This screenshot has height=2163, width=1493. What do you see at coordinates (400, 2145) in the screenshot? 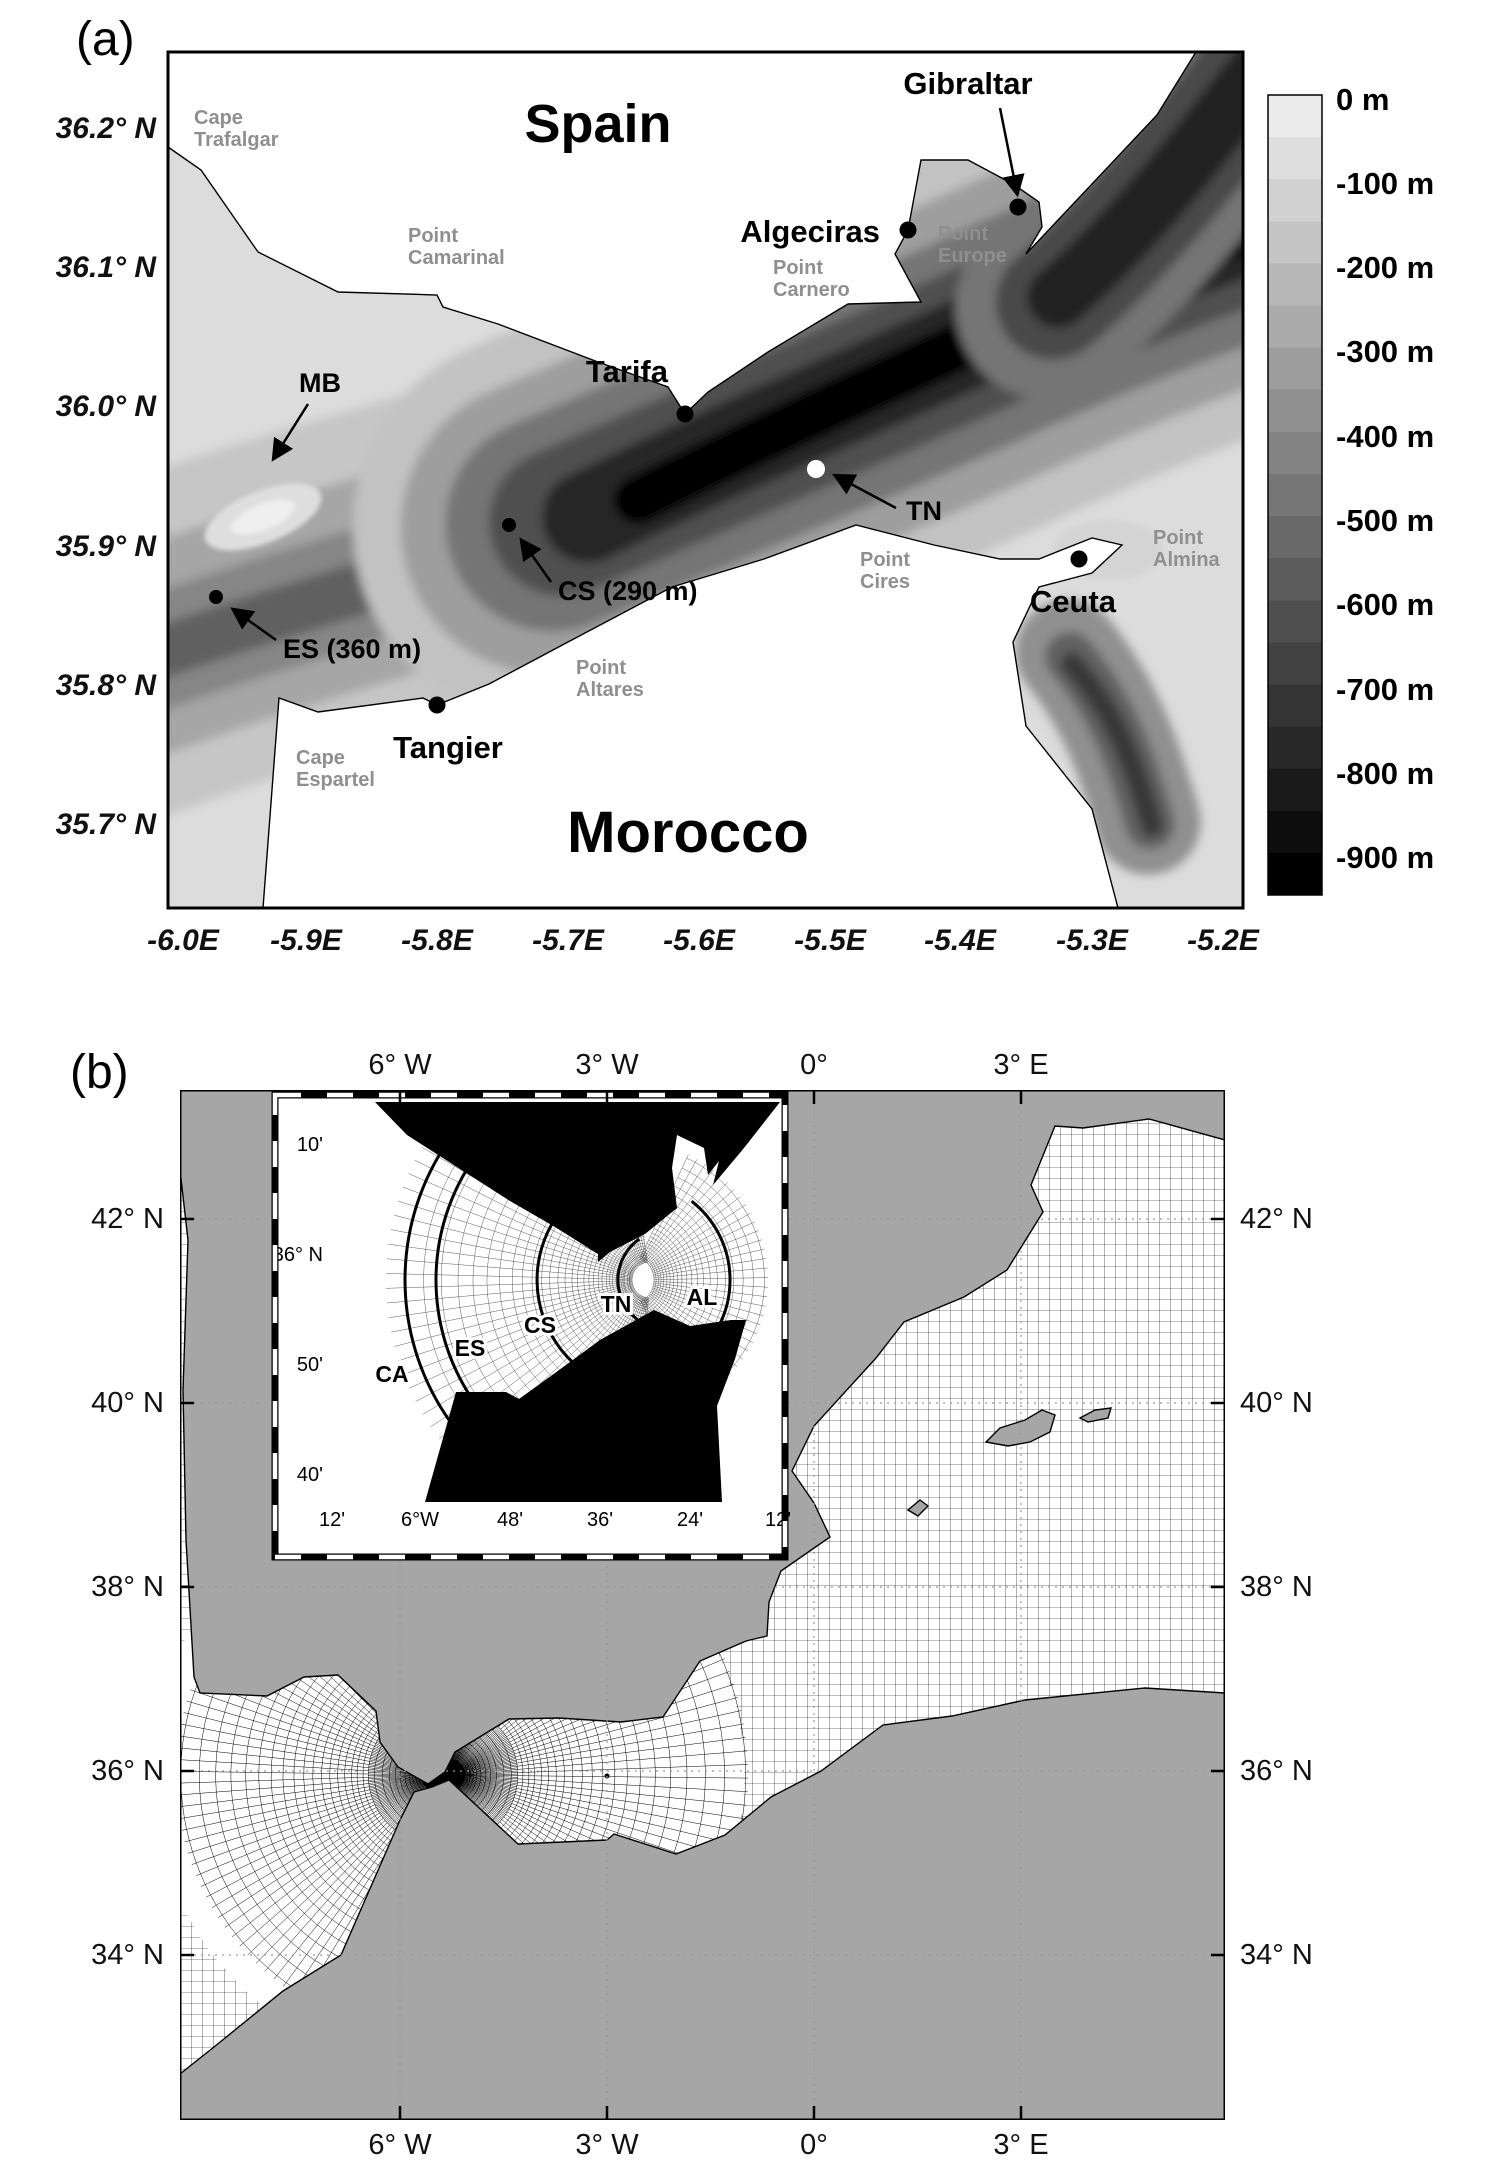
I see `lon-label-bottom: 6° W` at bounding box center [400, 2145].